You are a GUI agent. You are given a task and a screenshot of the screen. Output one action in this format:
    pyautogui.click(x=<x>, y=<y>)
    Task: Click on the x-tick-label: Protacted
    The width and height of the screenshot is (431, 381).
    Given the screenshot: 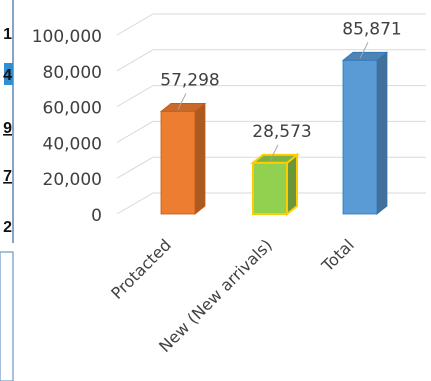 What is the action you would take?
    pyautogui.click(x=141, y=269)
    